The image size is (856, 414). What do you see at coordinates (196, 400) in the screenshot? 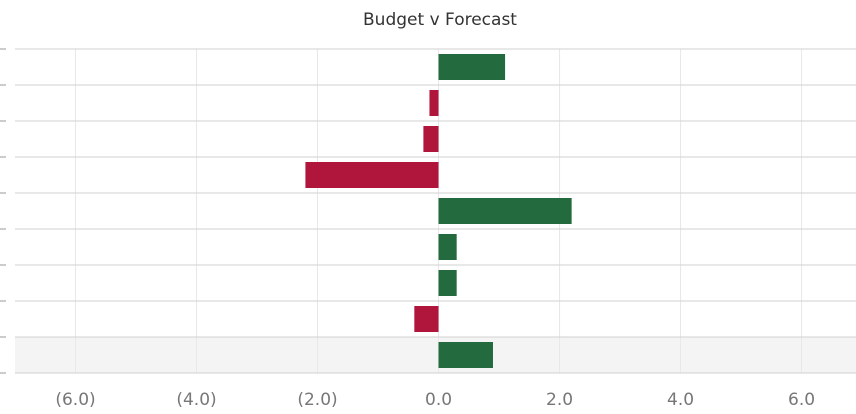
I see `x-tick-label: (4.0)` at bounding box center [196, 400].